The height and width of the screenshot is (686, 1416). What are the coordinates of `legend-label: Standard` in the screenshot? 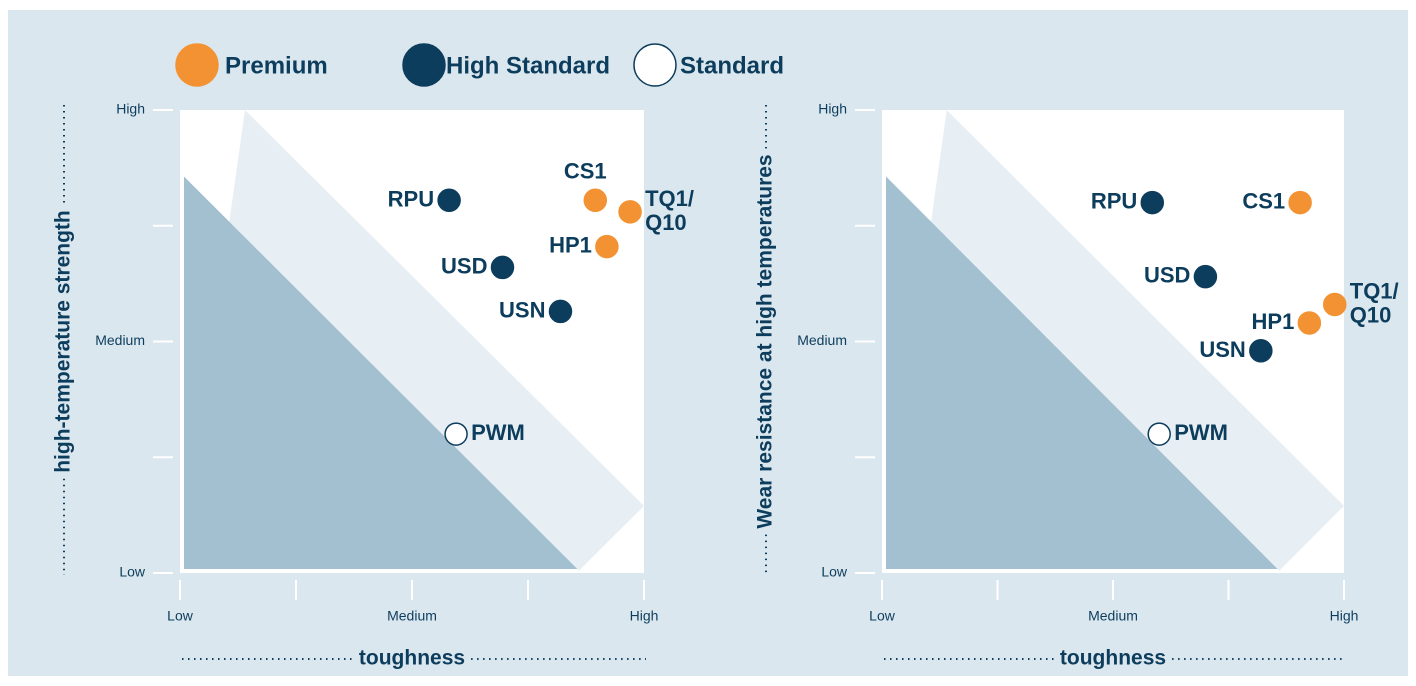 It's located at (732, 65).